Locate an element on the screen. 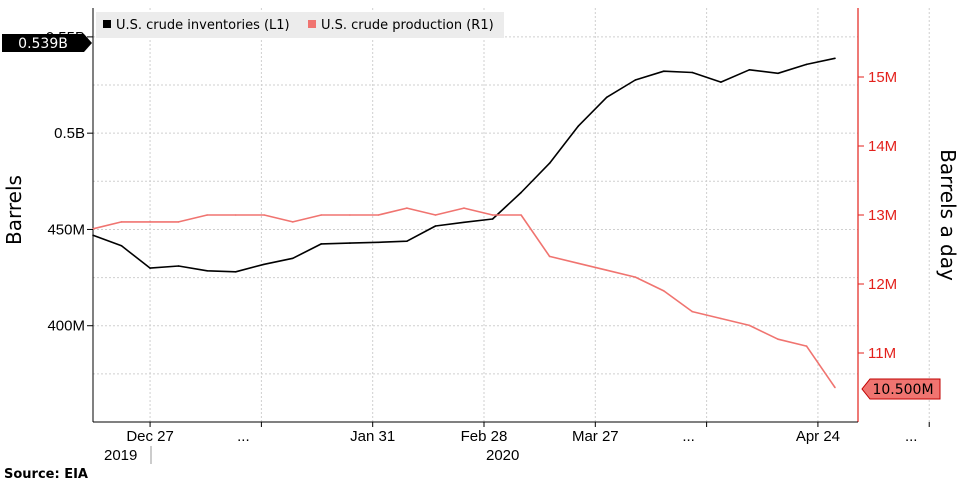 The width and height of the screenshot is (962, 484). y-left-tick-label-1: 450M is located at coordinates (66, 229).